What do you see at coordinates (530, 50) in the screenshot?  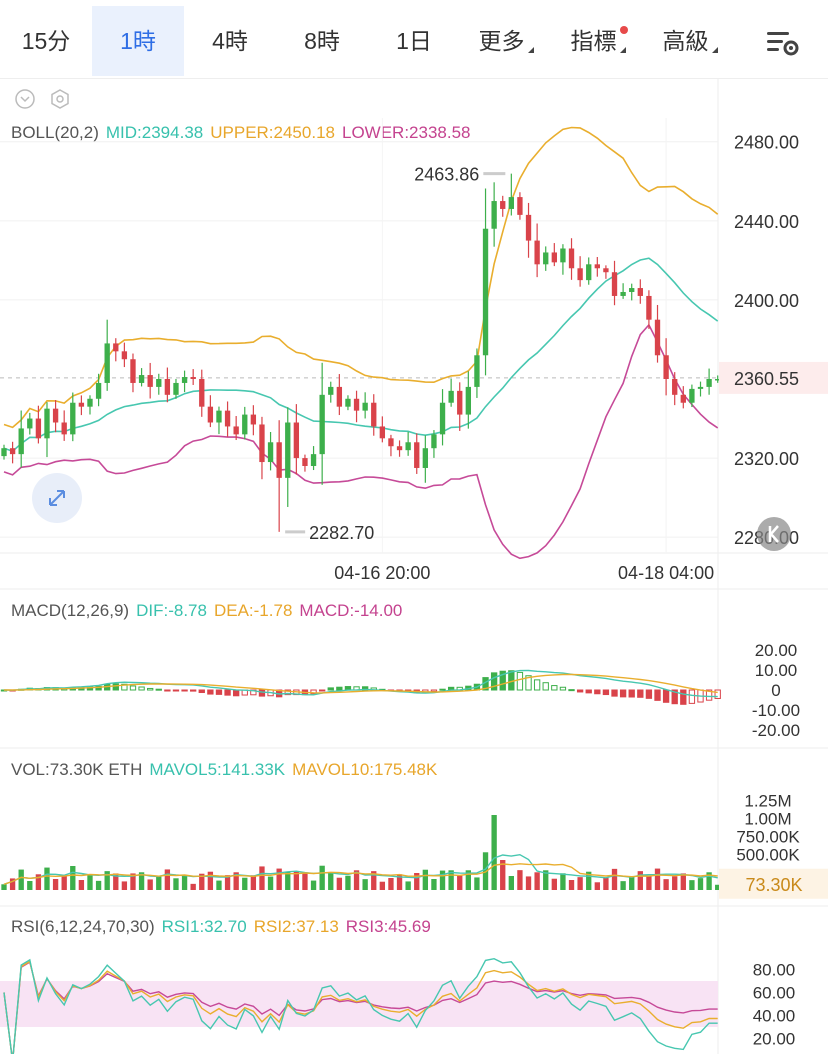 I see `dropdown-arrow-icon` at bounding box center [530, 50].